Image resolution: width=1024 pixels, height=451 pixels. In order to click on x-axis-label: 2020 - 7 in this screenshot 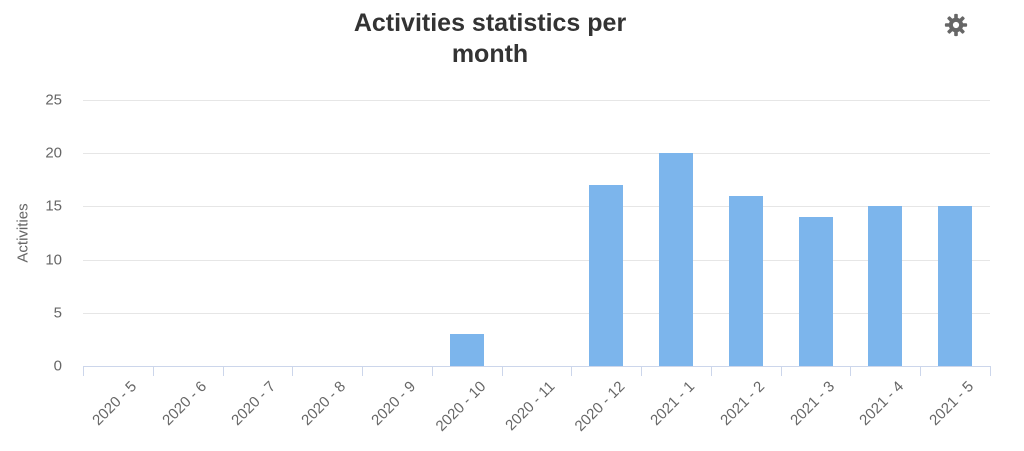, I will do `click(254, 403)`.